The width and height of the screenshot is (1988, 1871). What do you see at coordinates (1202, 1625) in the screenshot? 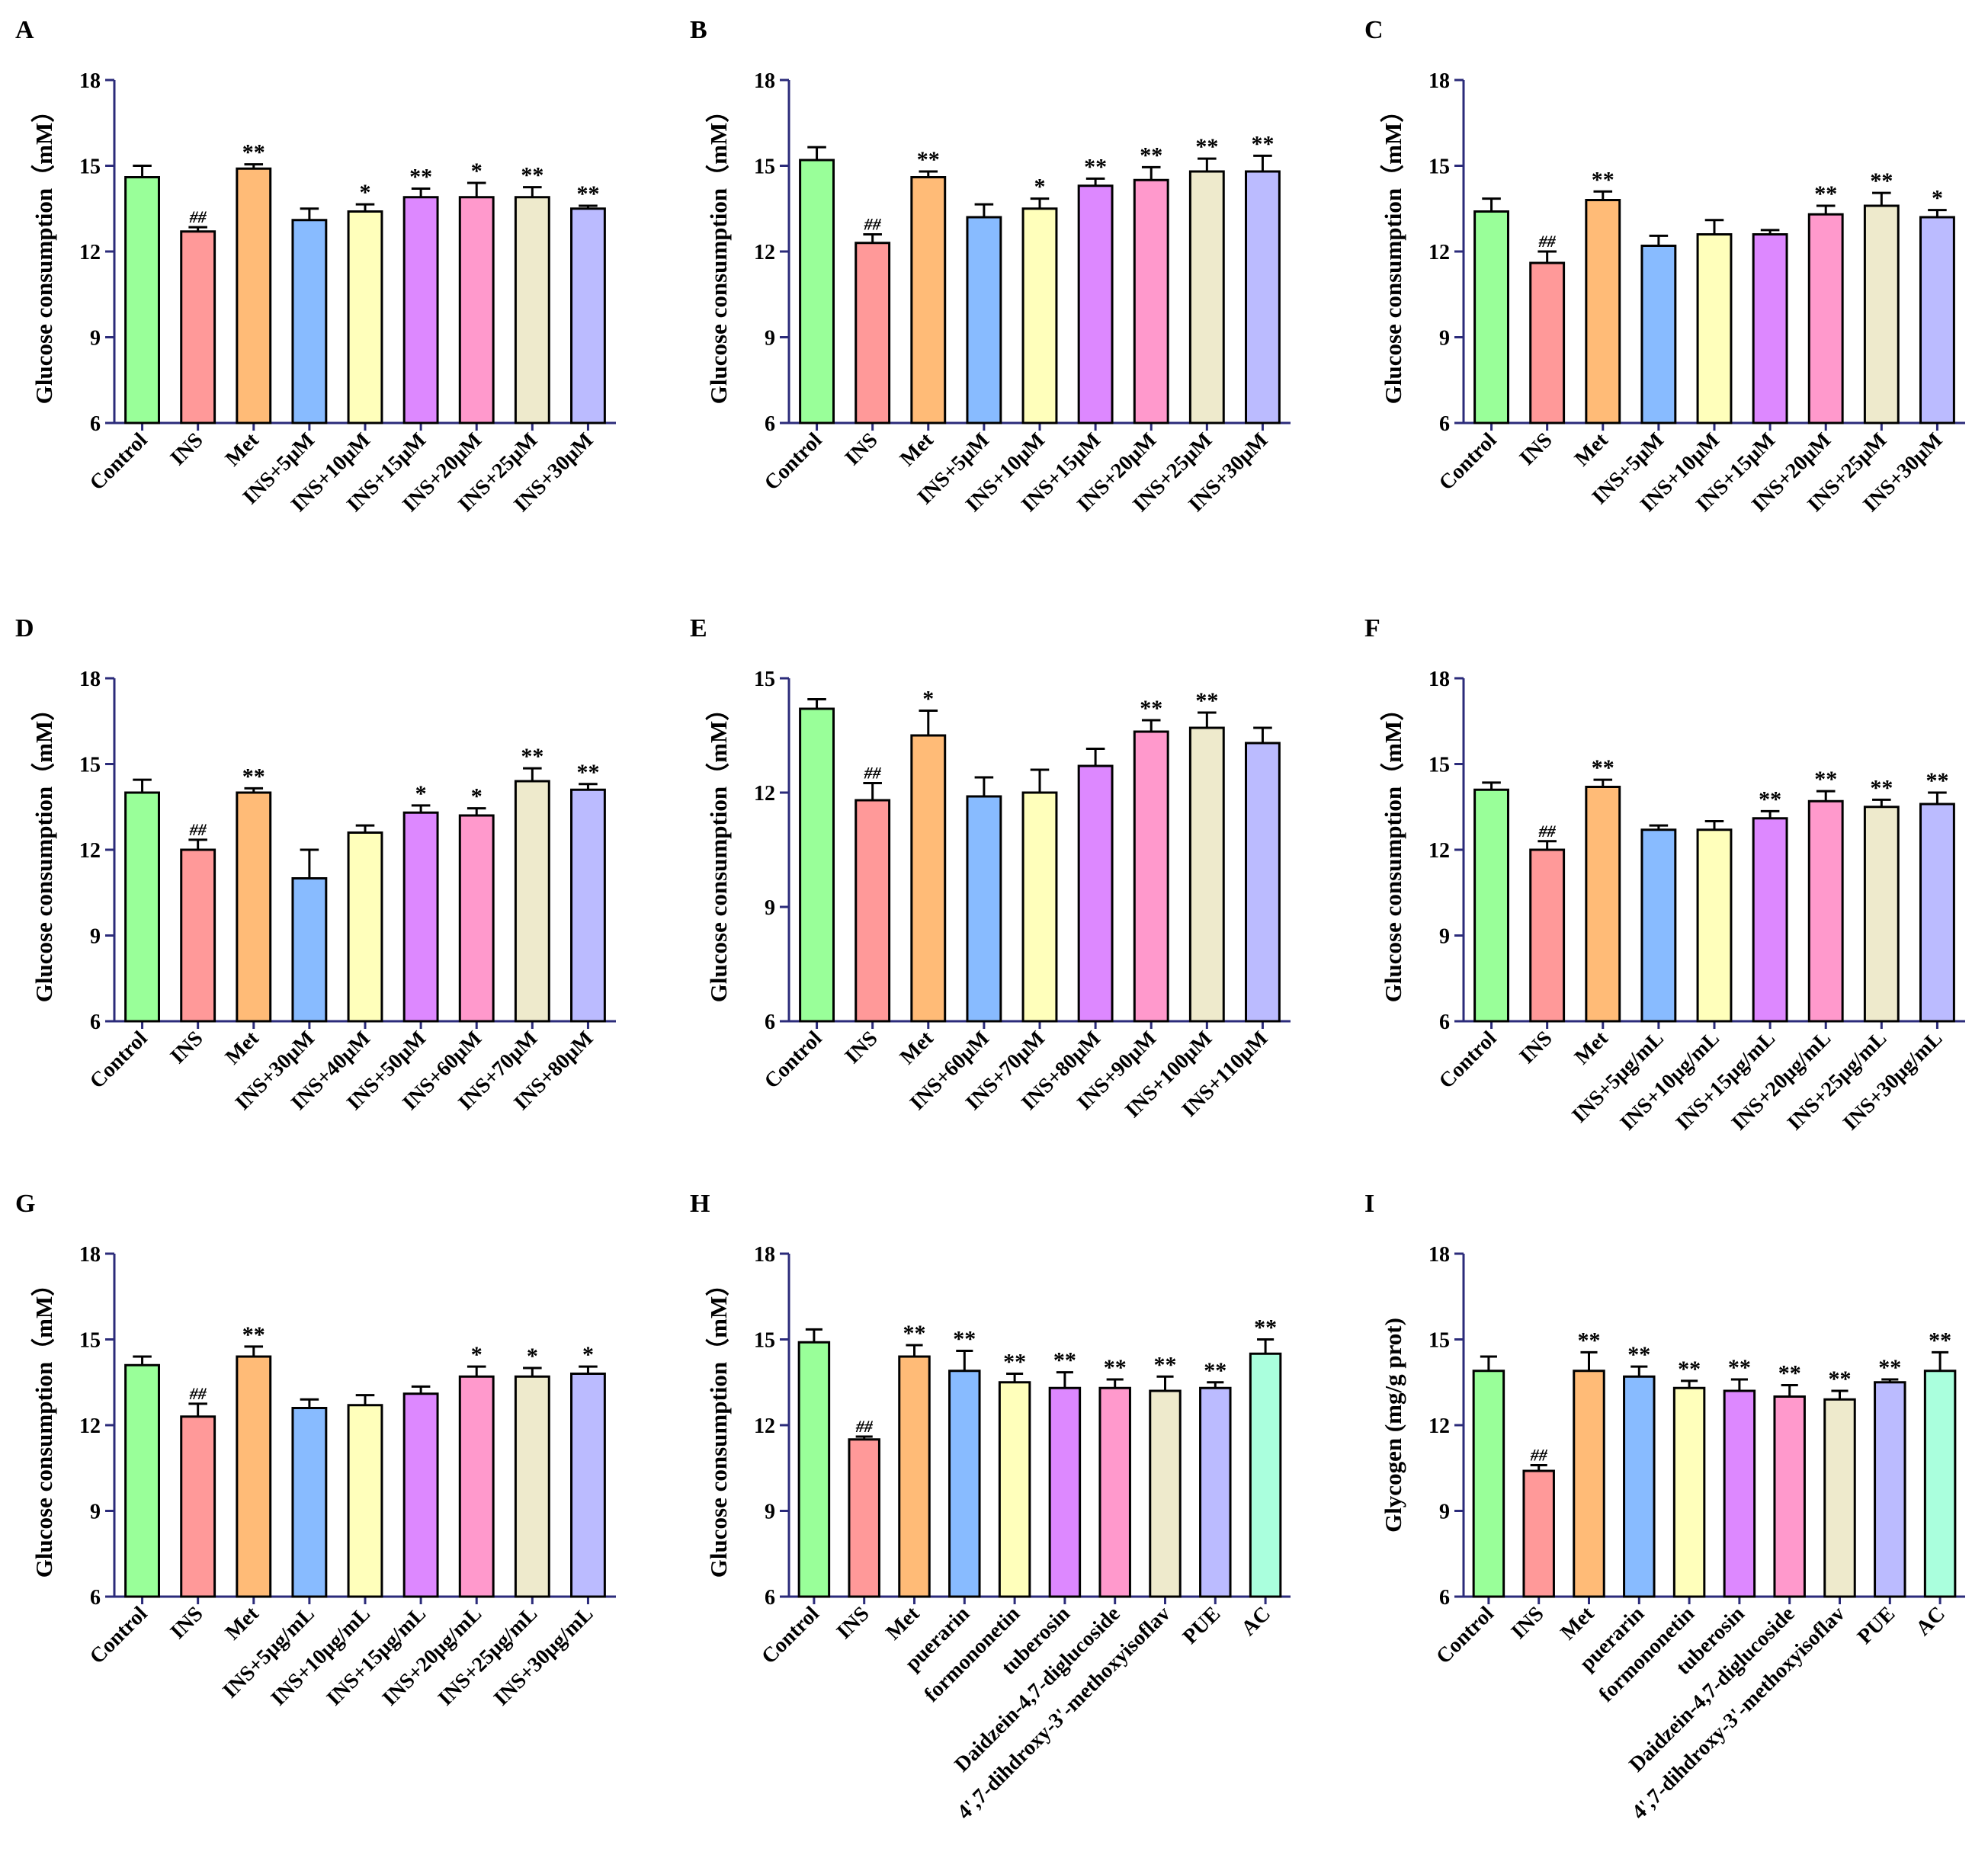
I see `x-tick-label: PUE` at bounding box center [1202, 1625].